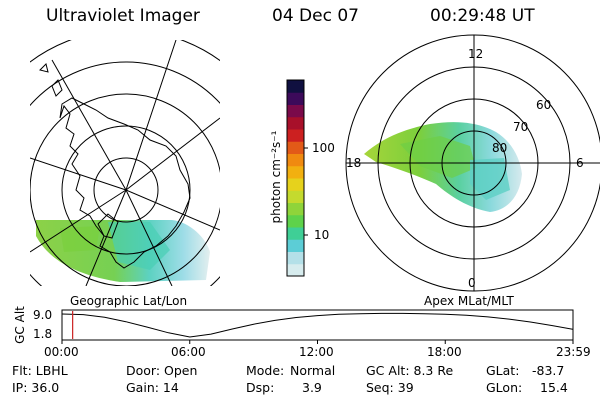 This screenshot has height=400, width=600. I want to click on colorbar, so click(297, 178).